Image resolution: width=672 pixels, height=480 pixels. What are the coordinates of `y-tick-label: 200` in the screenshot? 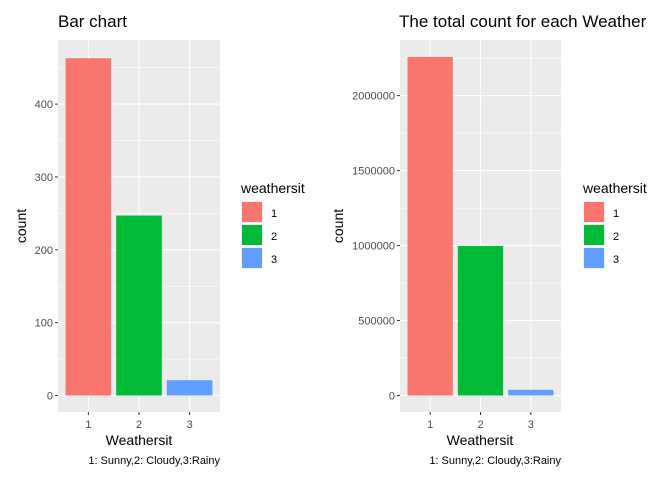 It's located at (44, 251).